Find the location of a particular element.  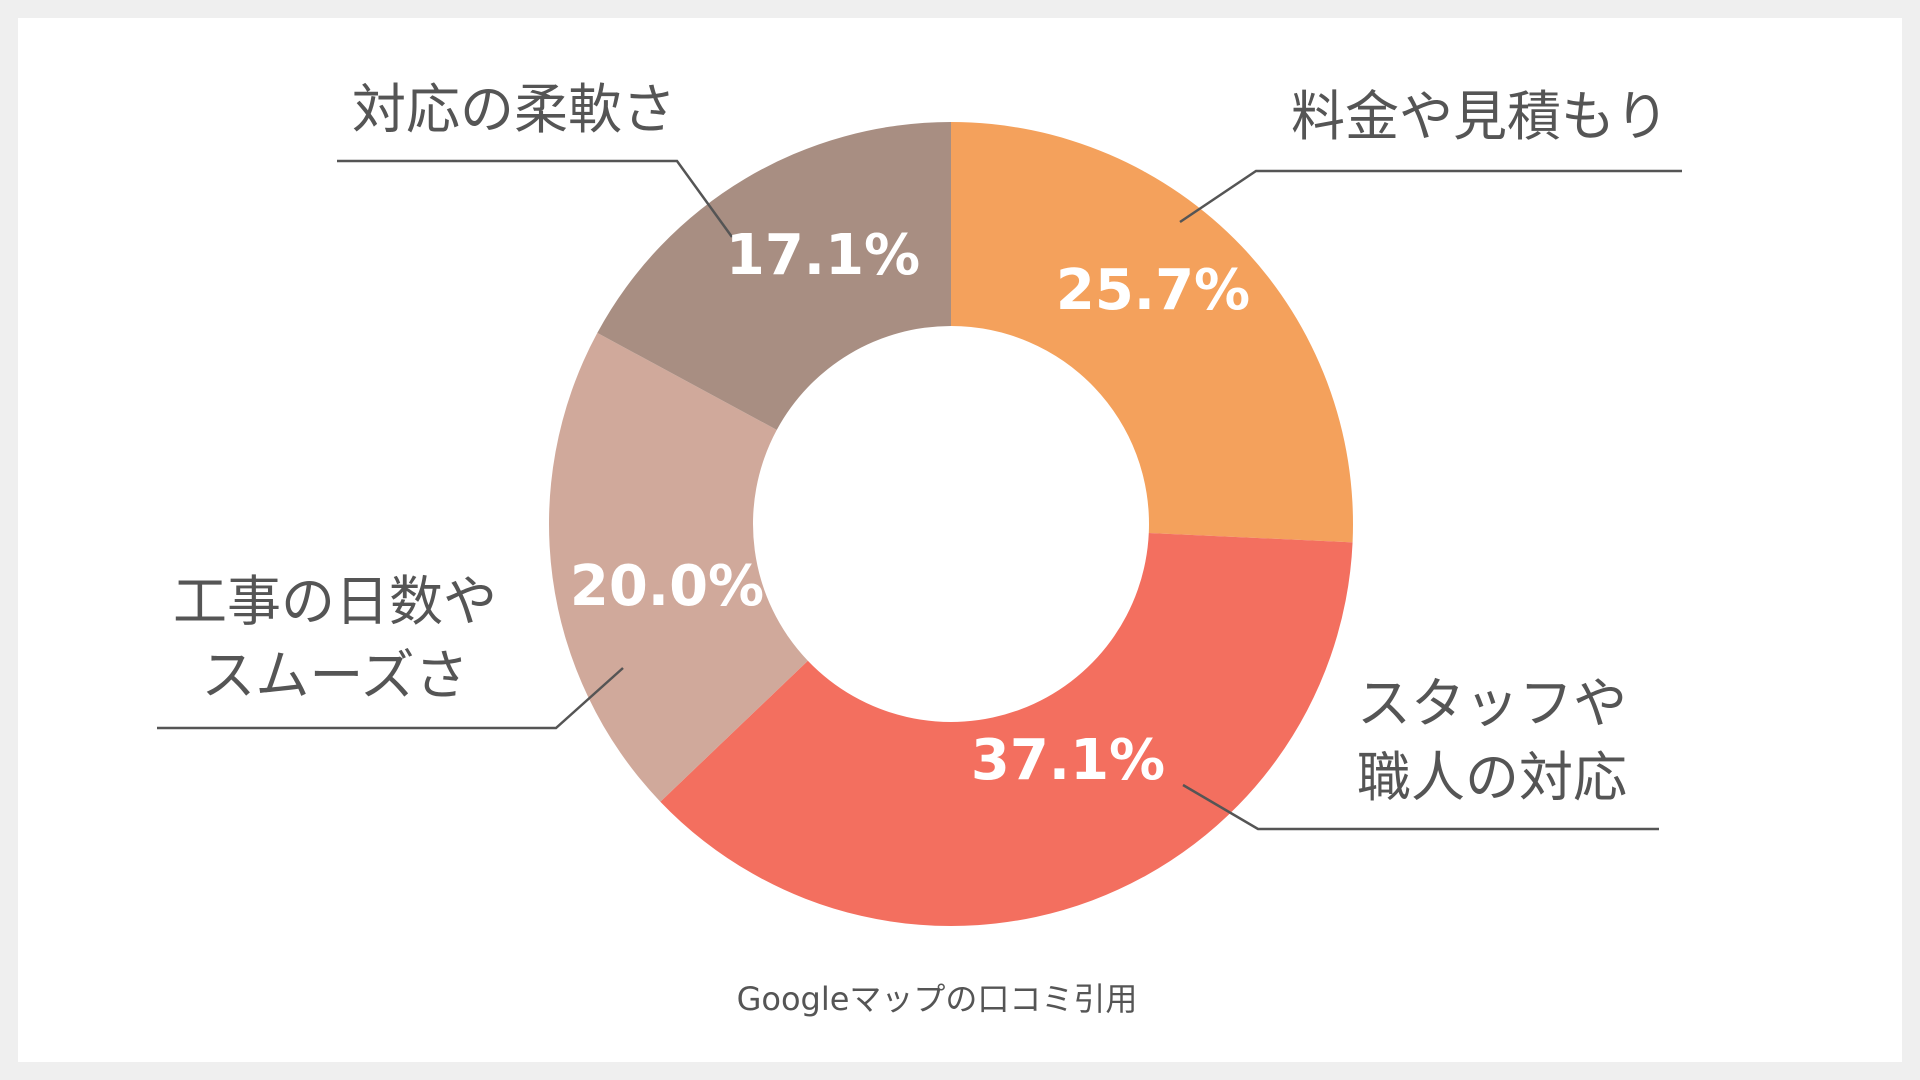

category-label-line: 工事の日数や is located at coordinates (335, 601).